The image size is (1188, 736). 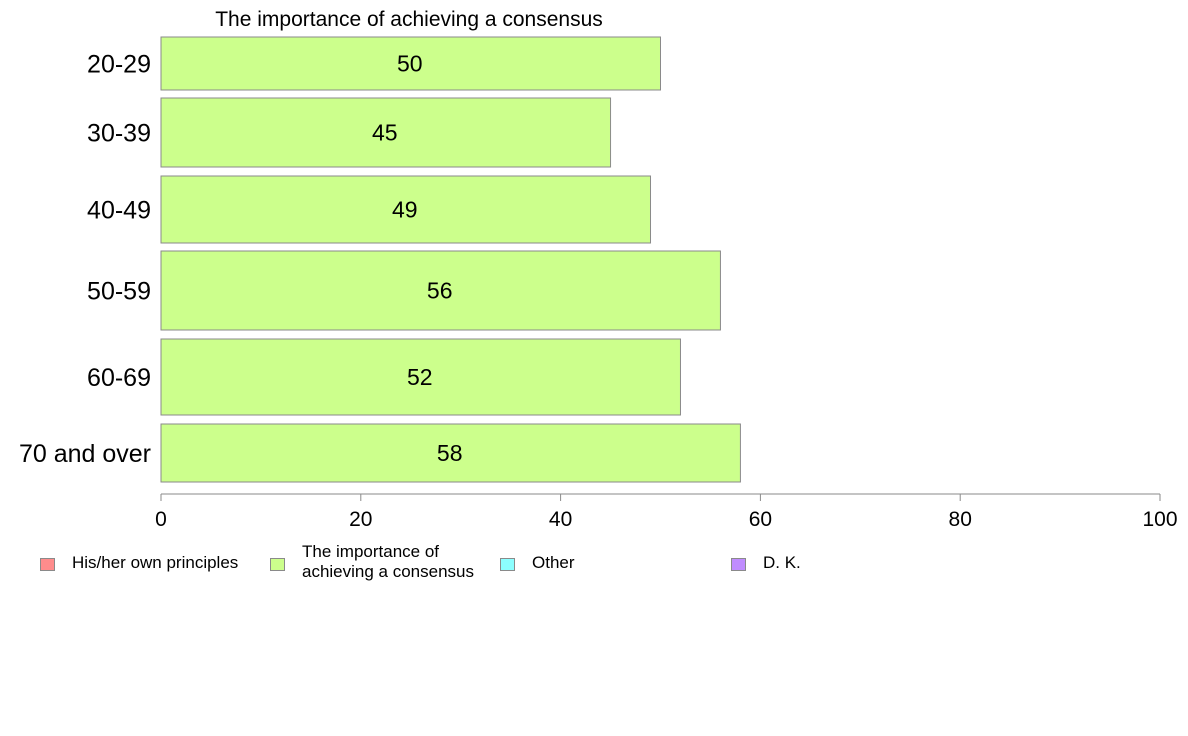 I want to click on x-axis: 0 20 40 60 80 100, so click(x=666, y=512).